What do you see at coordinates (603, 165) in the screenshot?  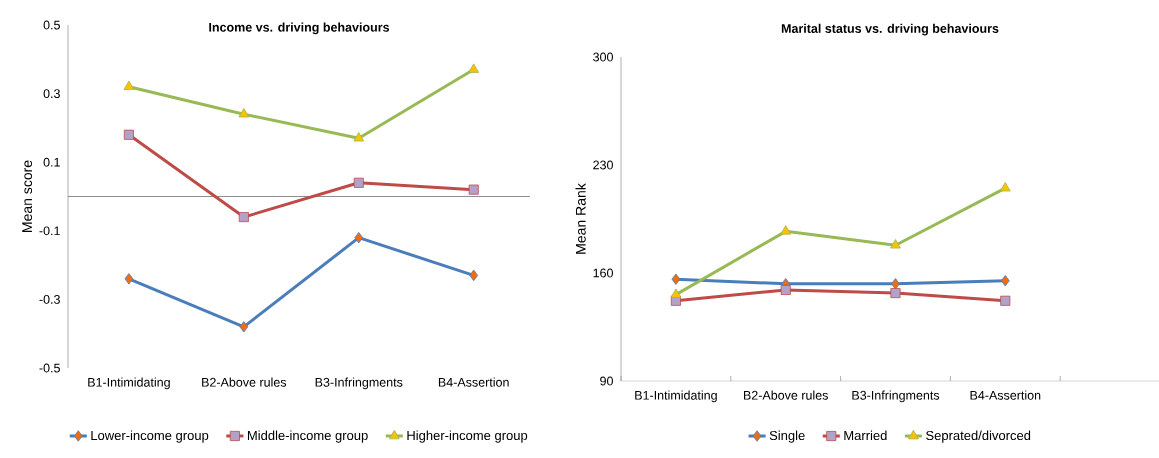 I see `y-tick-label: 230` at bounding box center [603, 165].